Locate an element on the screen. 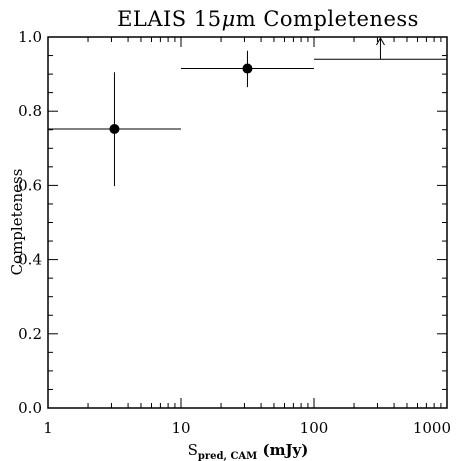 This screenshot has width=473, height=461. x-tick-label: 100 is located at coordinates (314, 428).